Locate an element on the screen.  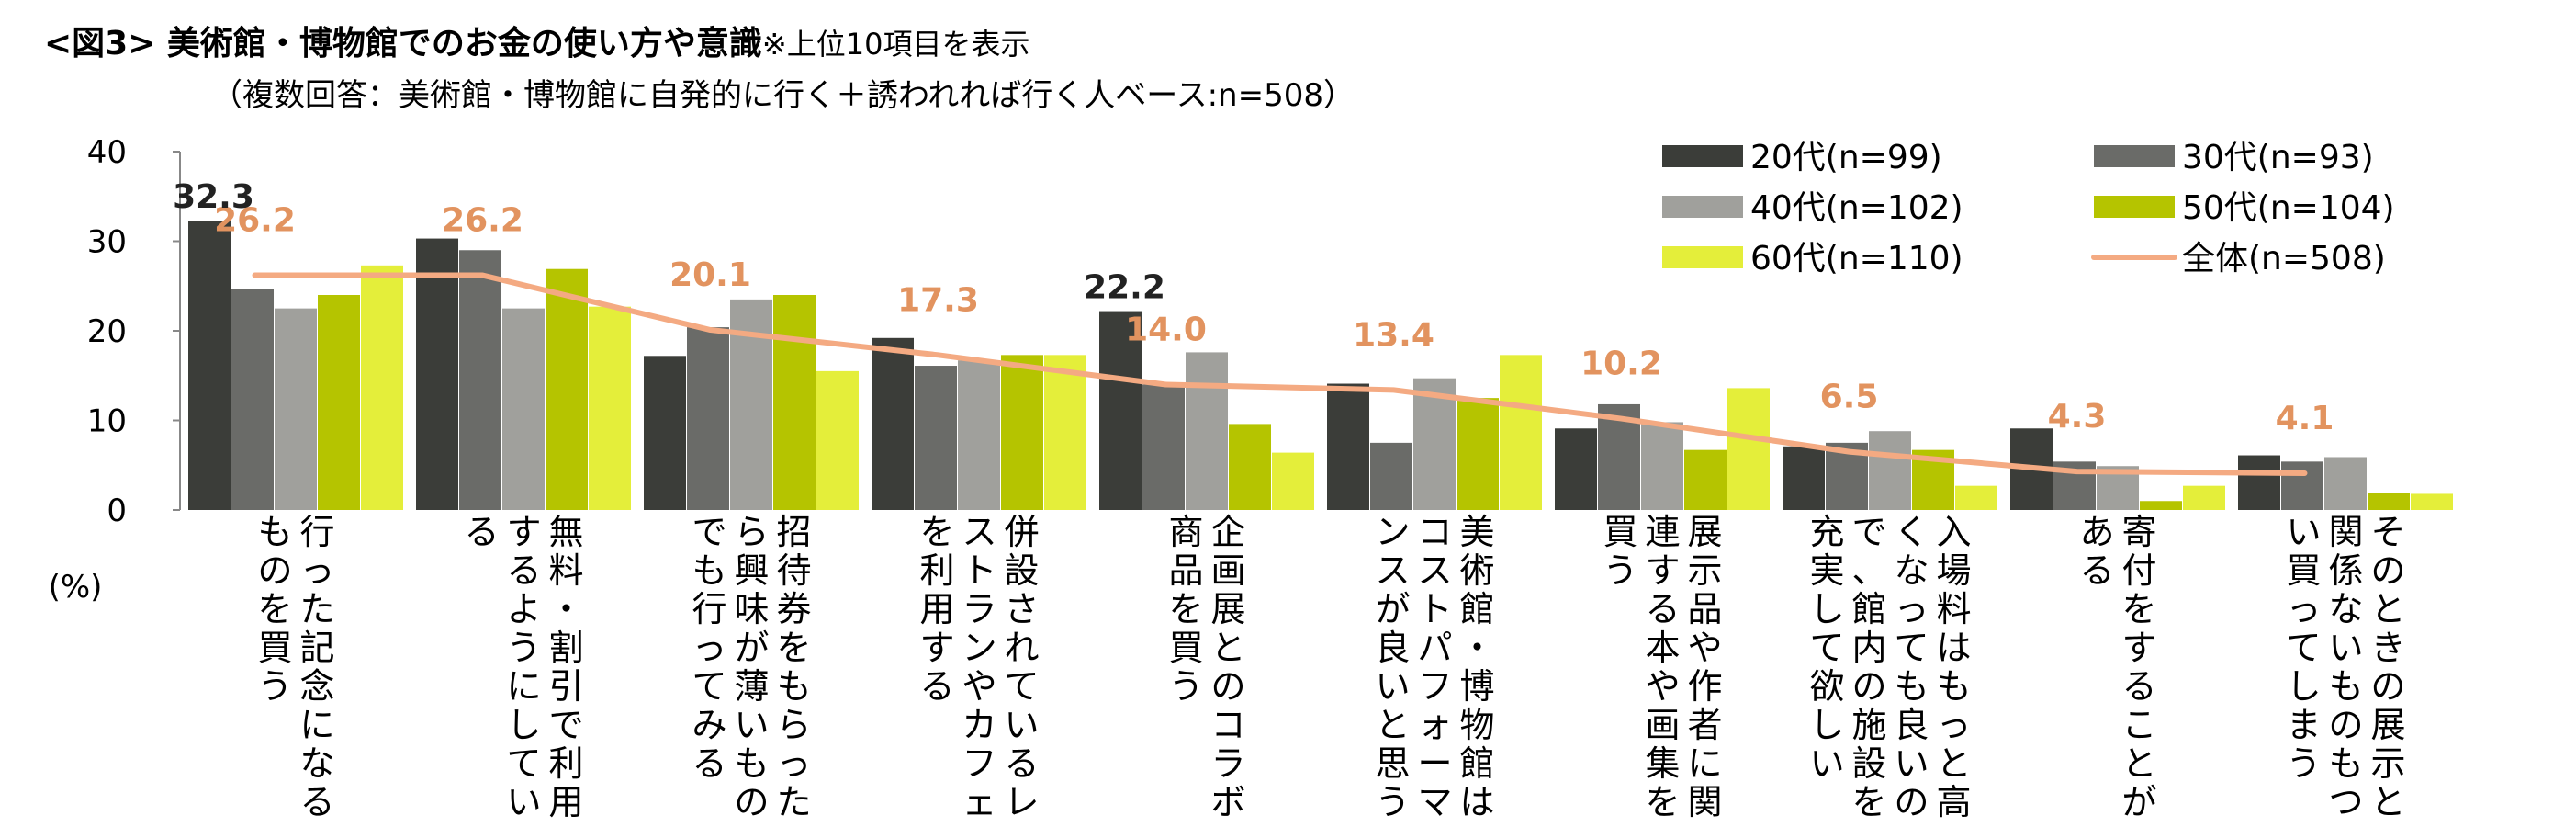
category-label-char: 利 is located at coordinates (565, 764).